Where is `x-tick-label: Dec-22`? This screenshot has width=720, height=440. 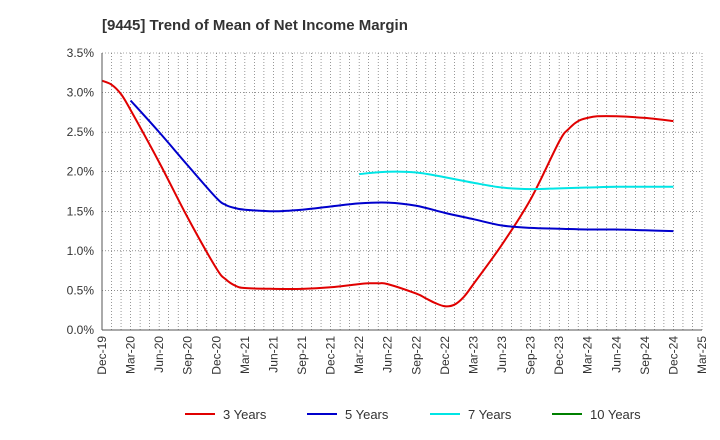
x-tick-label: Dec-22 is located at coordinates (445, 355).